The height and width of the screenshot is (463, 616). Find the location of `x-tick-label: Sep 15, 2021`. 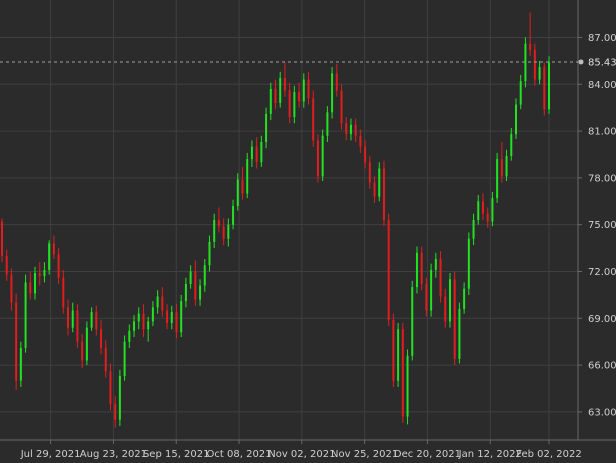

x-tick-label: Sep 15, 2021 is located at coordinates (176, 454).